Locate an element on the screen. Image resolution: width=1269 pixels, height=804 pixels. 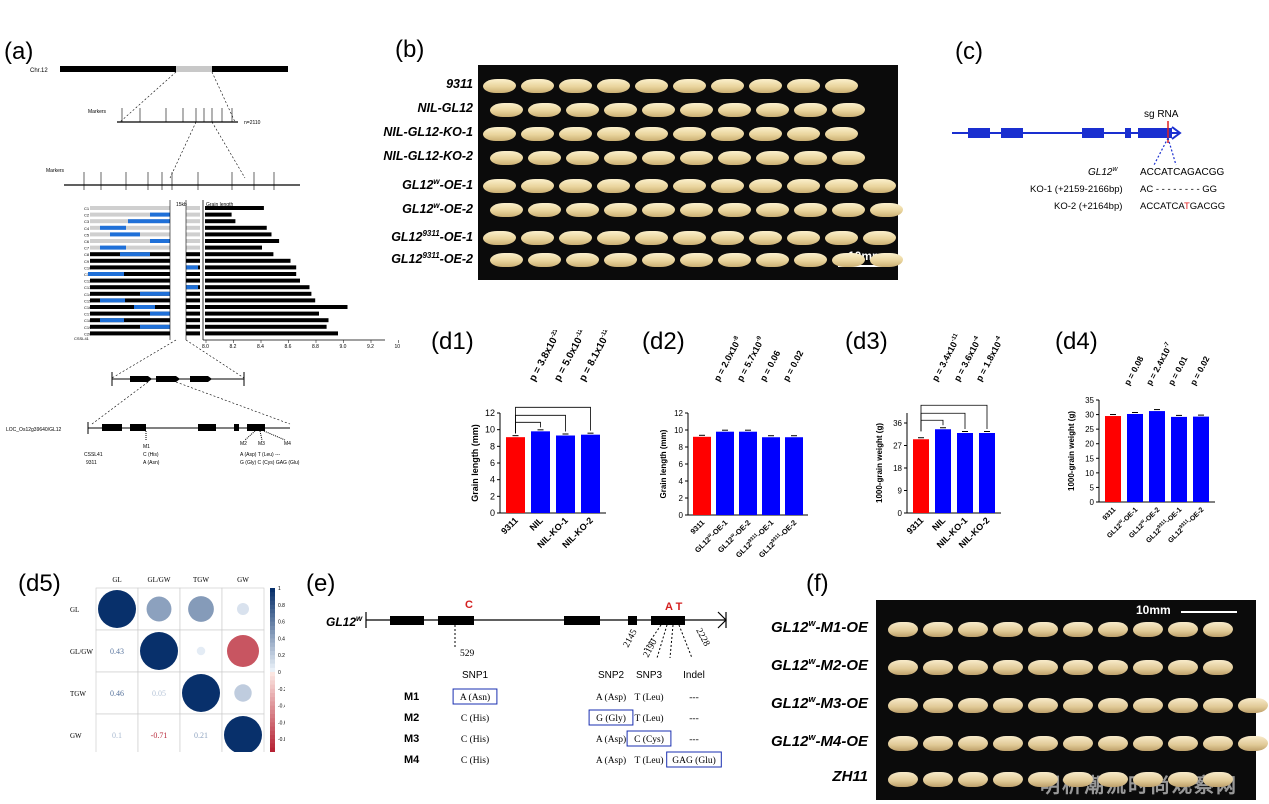
ko1-label: KO-1 (+2159-2166bp) is located at coordinates (1076, 189).